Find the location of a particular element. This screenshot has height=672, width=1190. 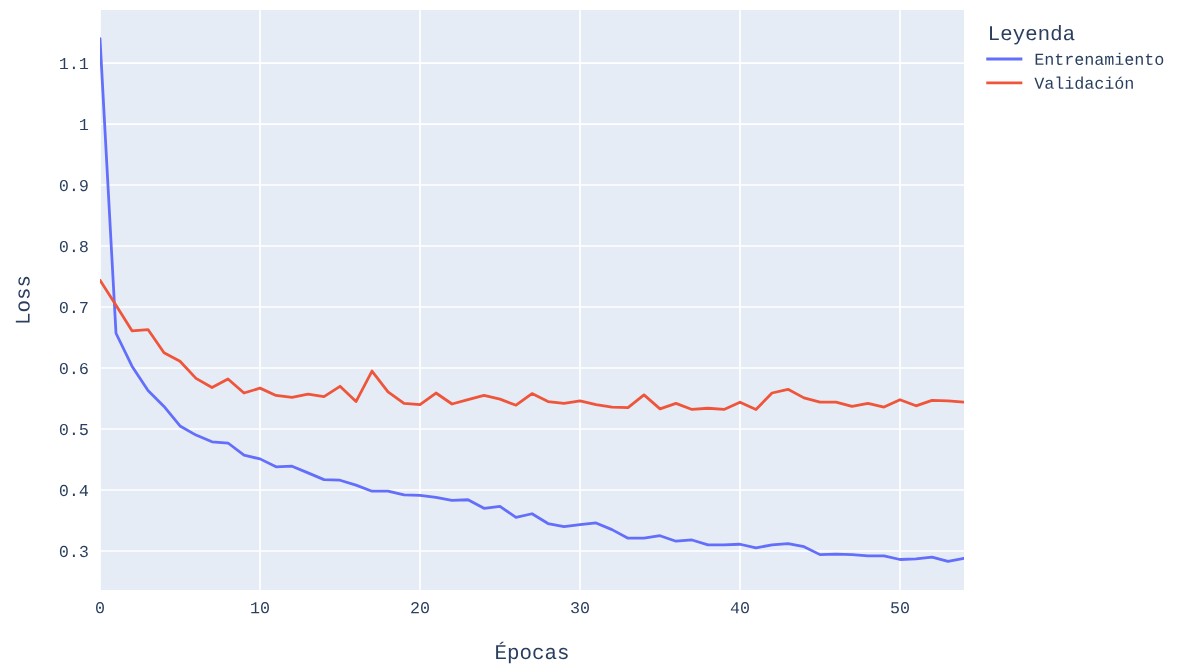

y-tick-label: 0.6 is located at coordinates (73, 368).